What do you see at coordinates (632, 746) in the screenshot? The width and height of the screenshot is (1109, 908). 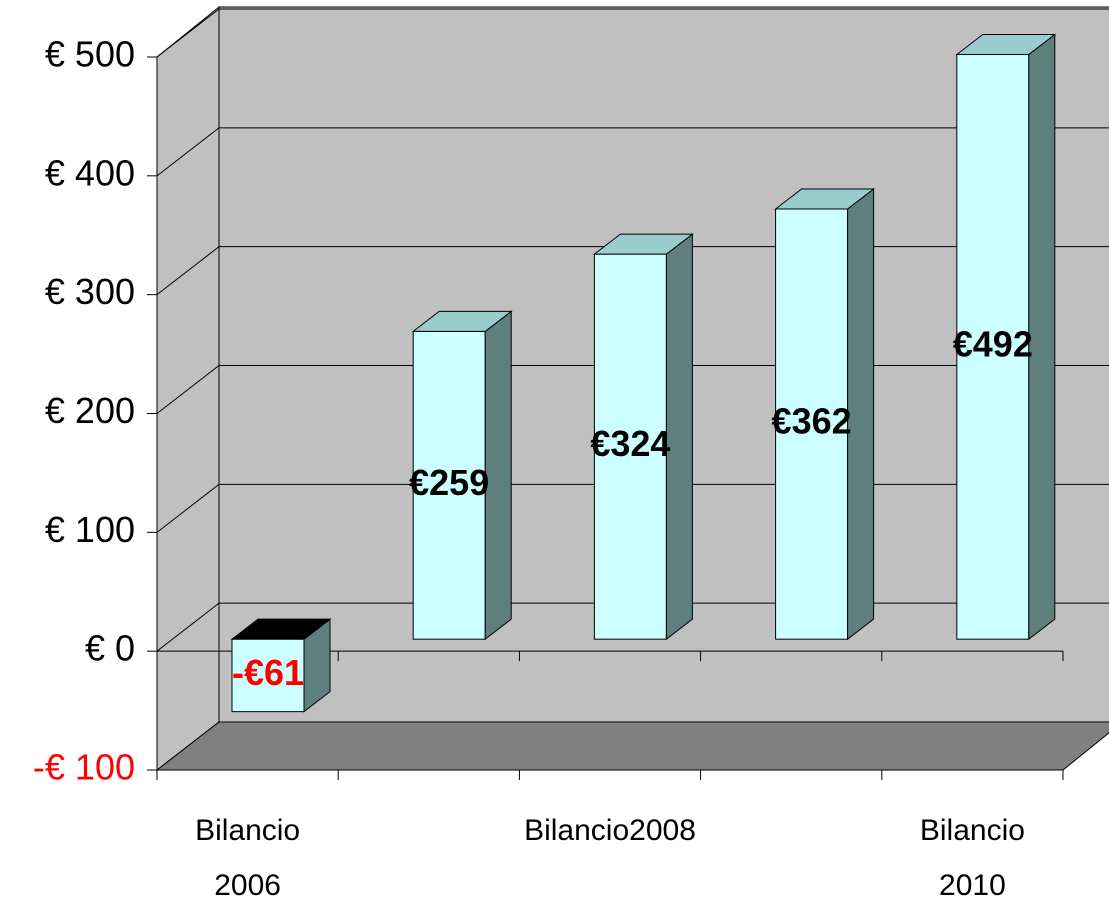 I see `floor` at bounding box center [632, 746].